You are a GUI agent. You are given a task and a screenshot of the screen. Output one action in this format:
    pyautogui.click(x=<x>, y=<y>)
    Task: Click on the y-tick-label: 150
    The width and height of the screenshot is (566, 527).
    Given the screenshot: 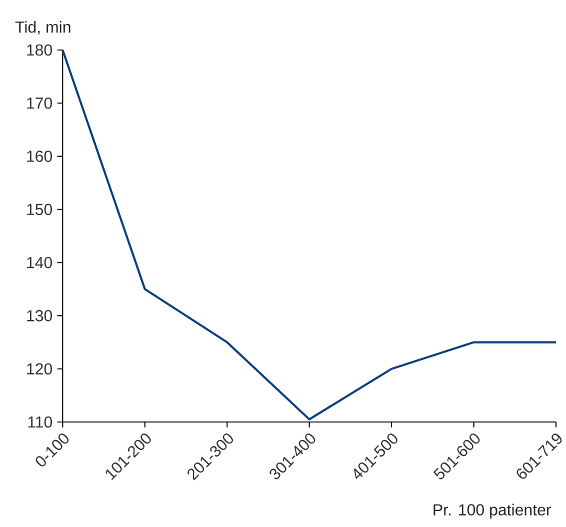 What is the action you would take?
    pyautogui.click(x=39, y=210)
    